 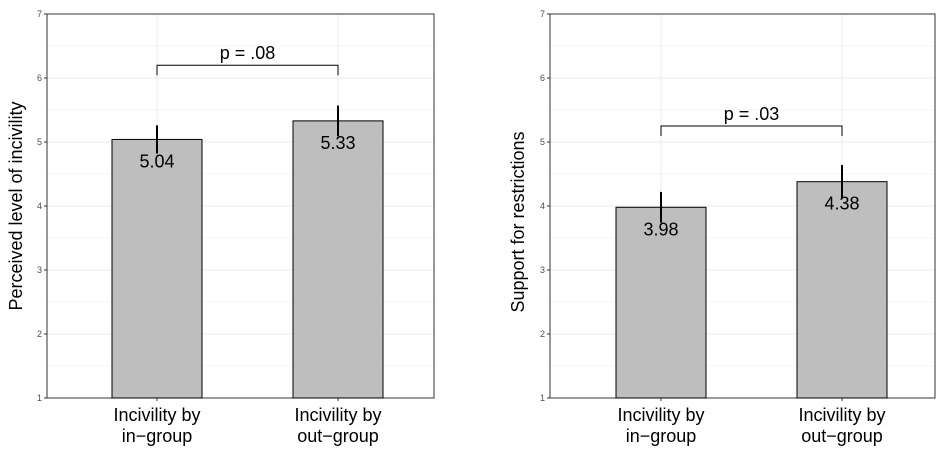 I want to click on p-value-annotation: p = .08, so click(x=248, y=53).